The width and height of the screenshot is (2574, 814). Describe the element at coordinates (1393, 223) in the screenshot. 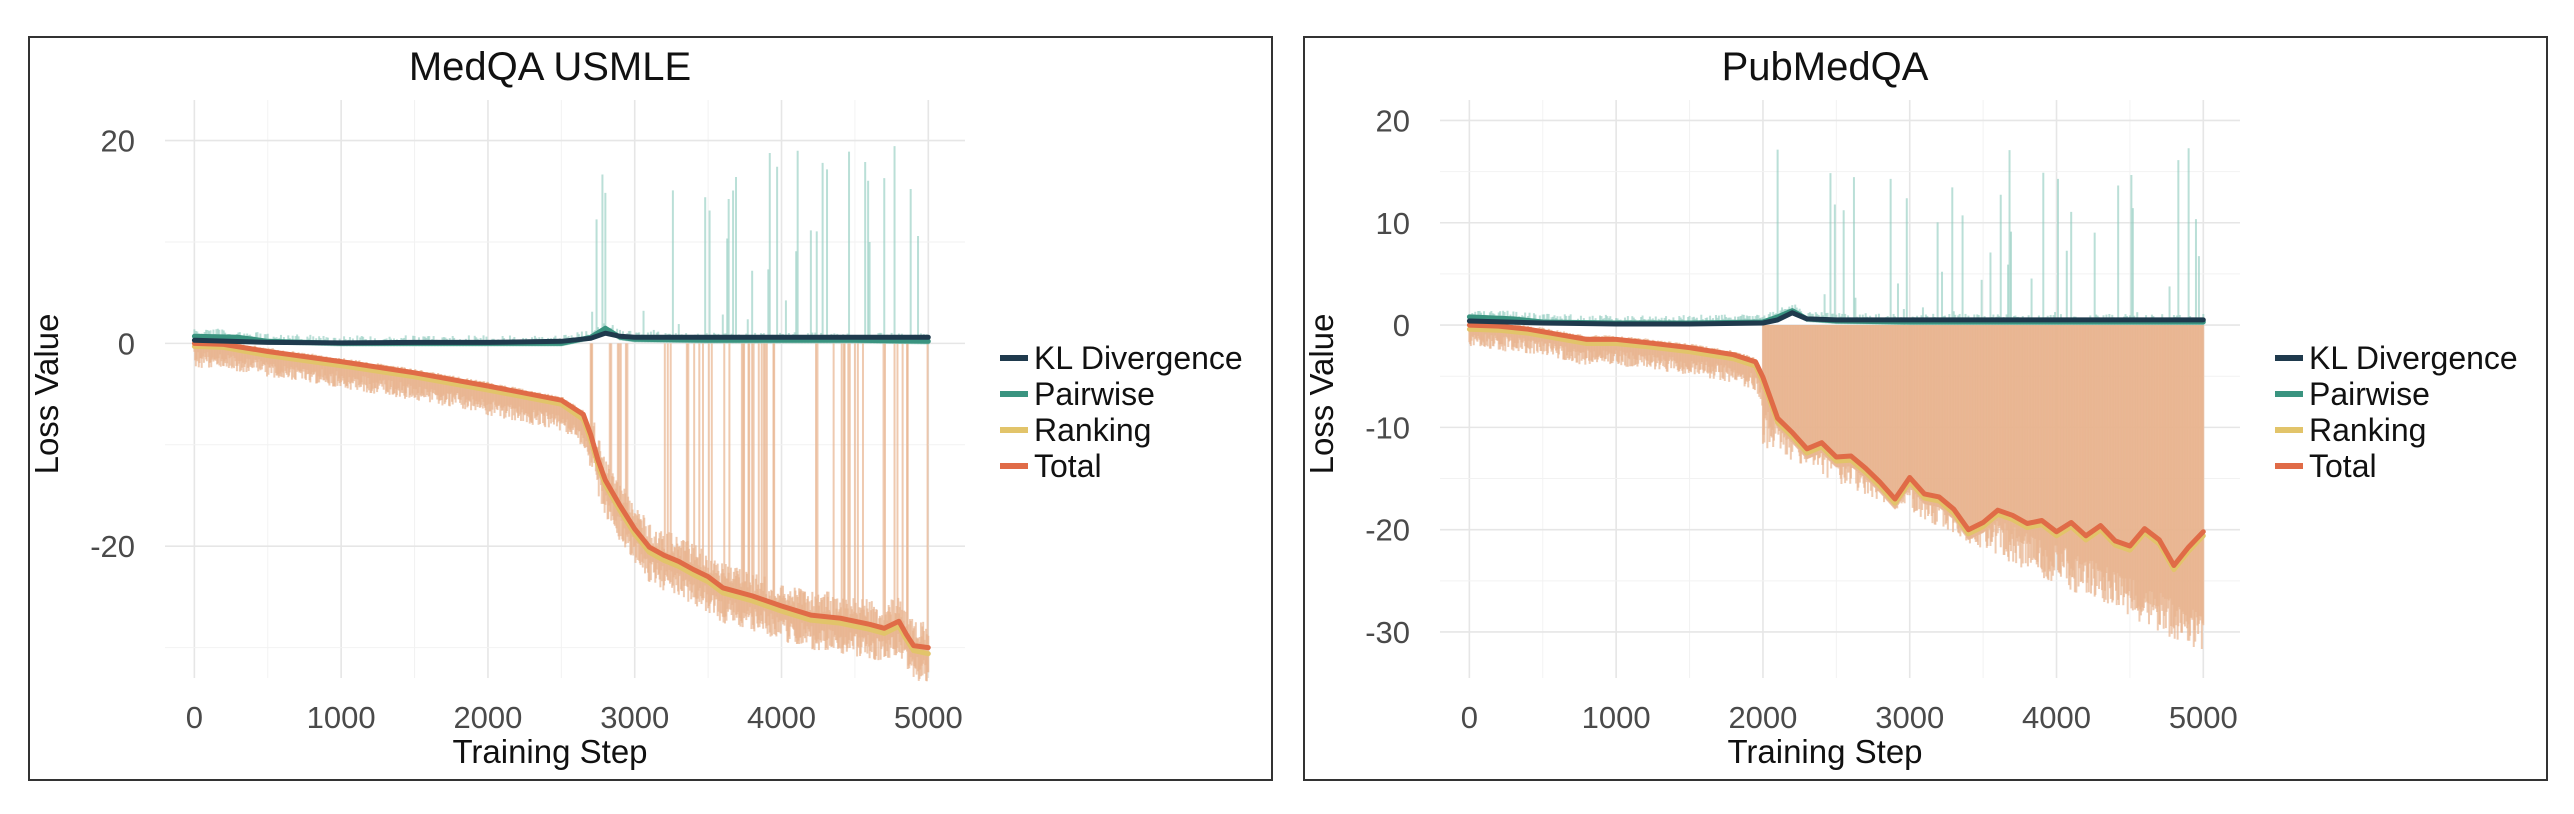

I see `y-tick-label: 10` at that location.